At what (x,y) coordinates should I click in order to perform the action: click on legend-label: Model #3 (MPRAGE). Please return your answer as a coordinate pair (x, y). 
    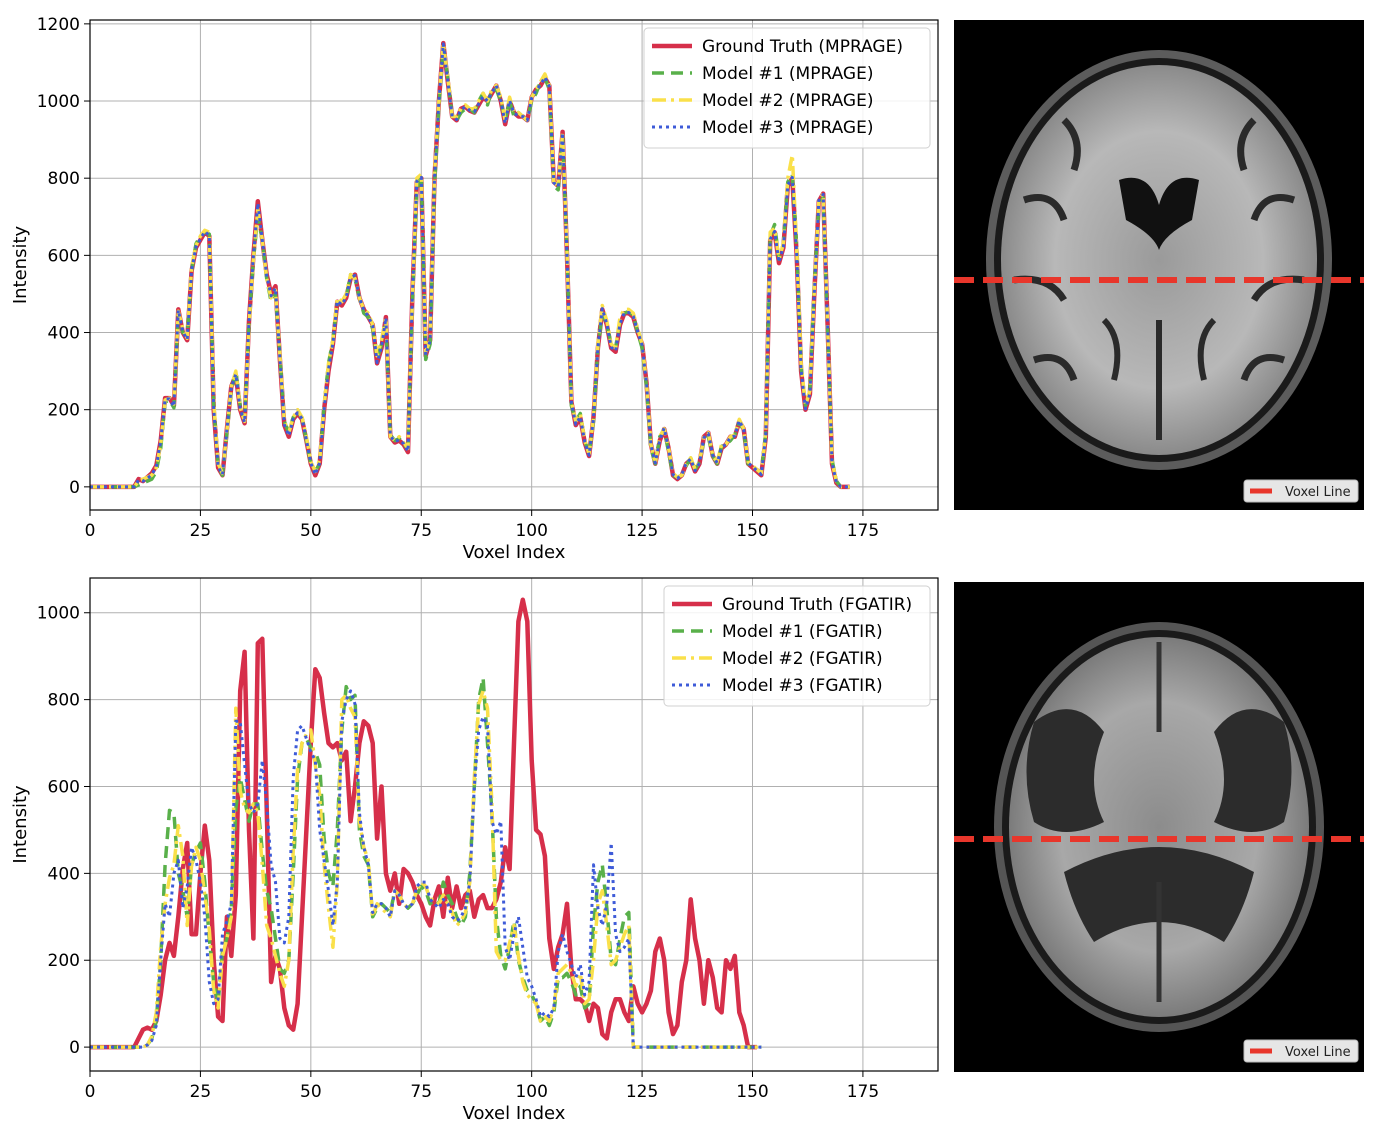
    Looking at the image, I should click on (787, 128).